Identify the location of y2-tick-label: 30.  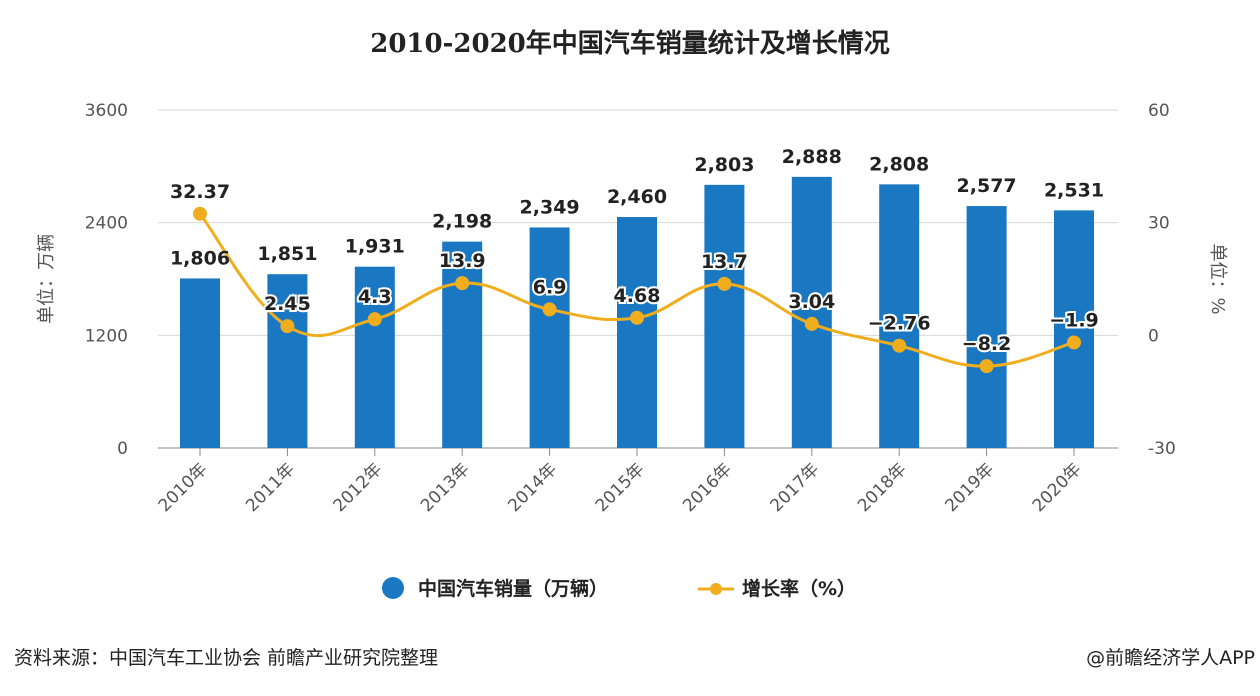
(1159, 224).